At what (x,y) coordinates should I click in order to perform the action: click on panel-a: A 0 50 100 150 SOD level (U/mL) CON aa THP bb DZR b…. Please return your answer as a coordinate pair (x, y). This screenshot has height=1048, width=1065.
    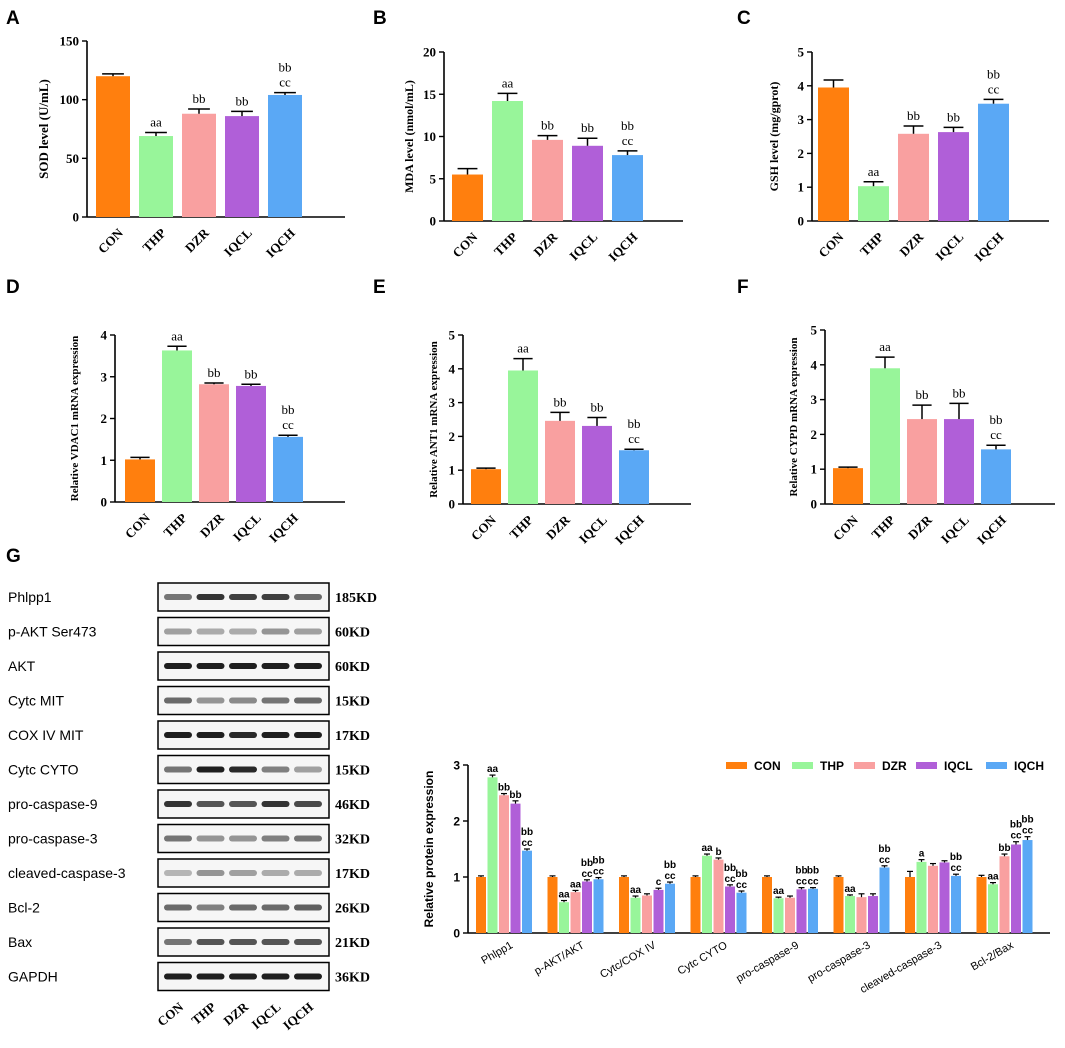
    Looking at the image, I should click on (175, 134).